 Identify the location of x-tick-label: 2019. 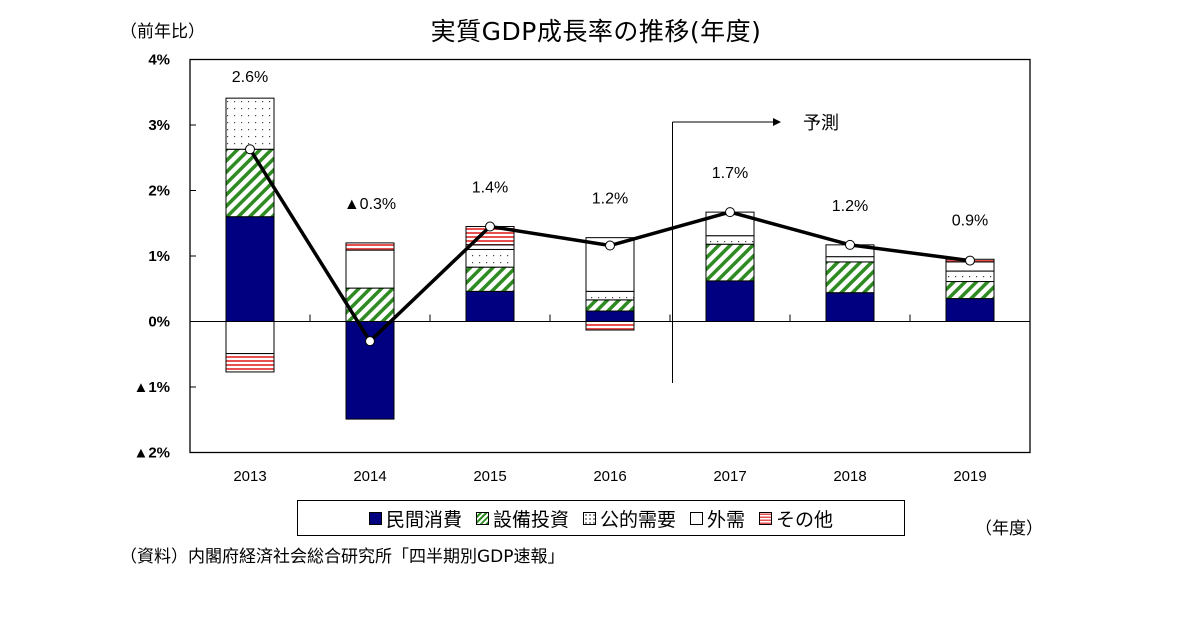
(969, 476).